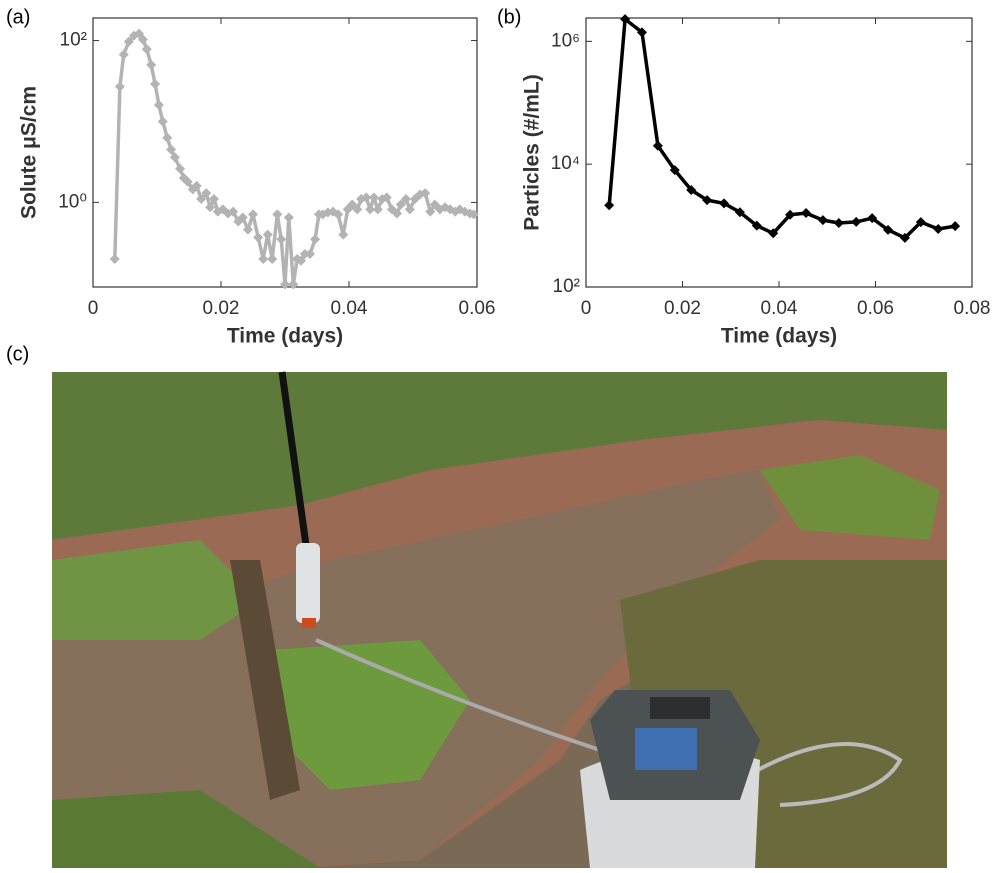 The image size is (993, 873). I want to click on y-axis-label: Solute μS/cm, so click(29, 152).